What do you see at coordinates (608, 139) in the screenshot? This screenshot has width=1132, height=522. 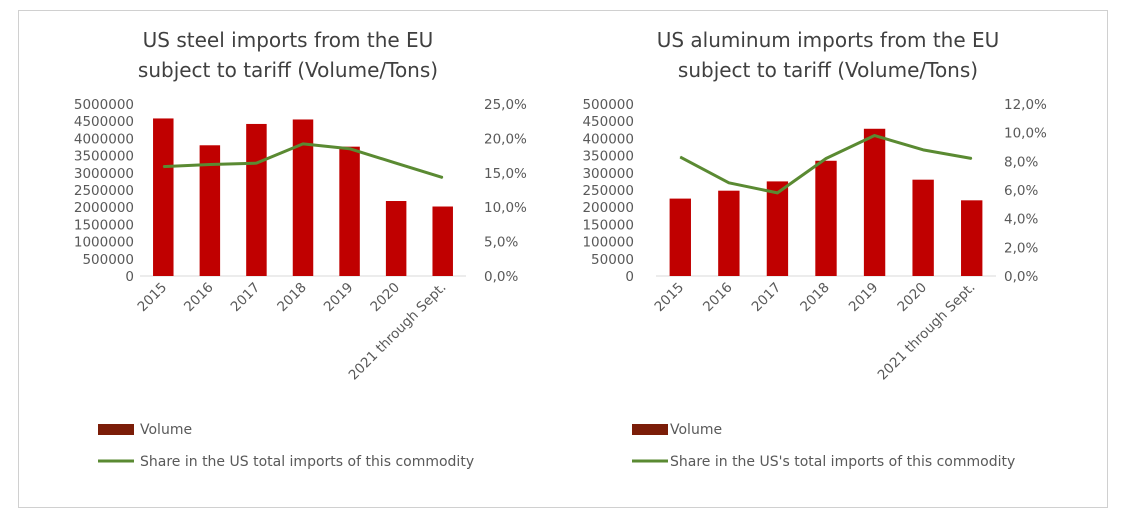 I see `y-left-tick-label: 400000` at bounding box center [608, 139].